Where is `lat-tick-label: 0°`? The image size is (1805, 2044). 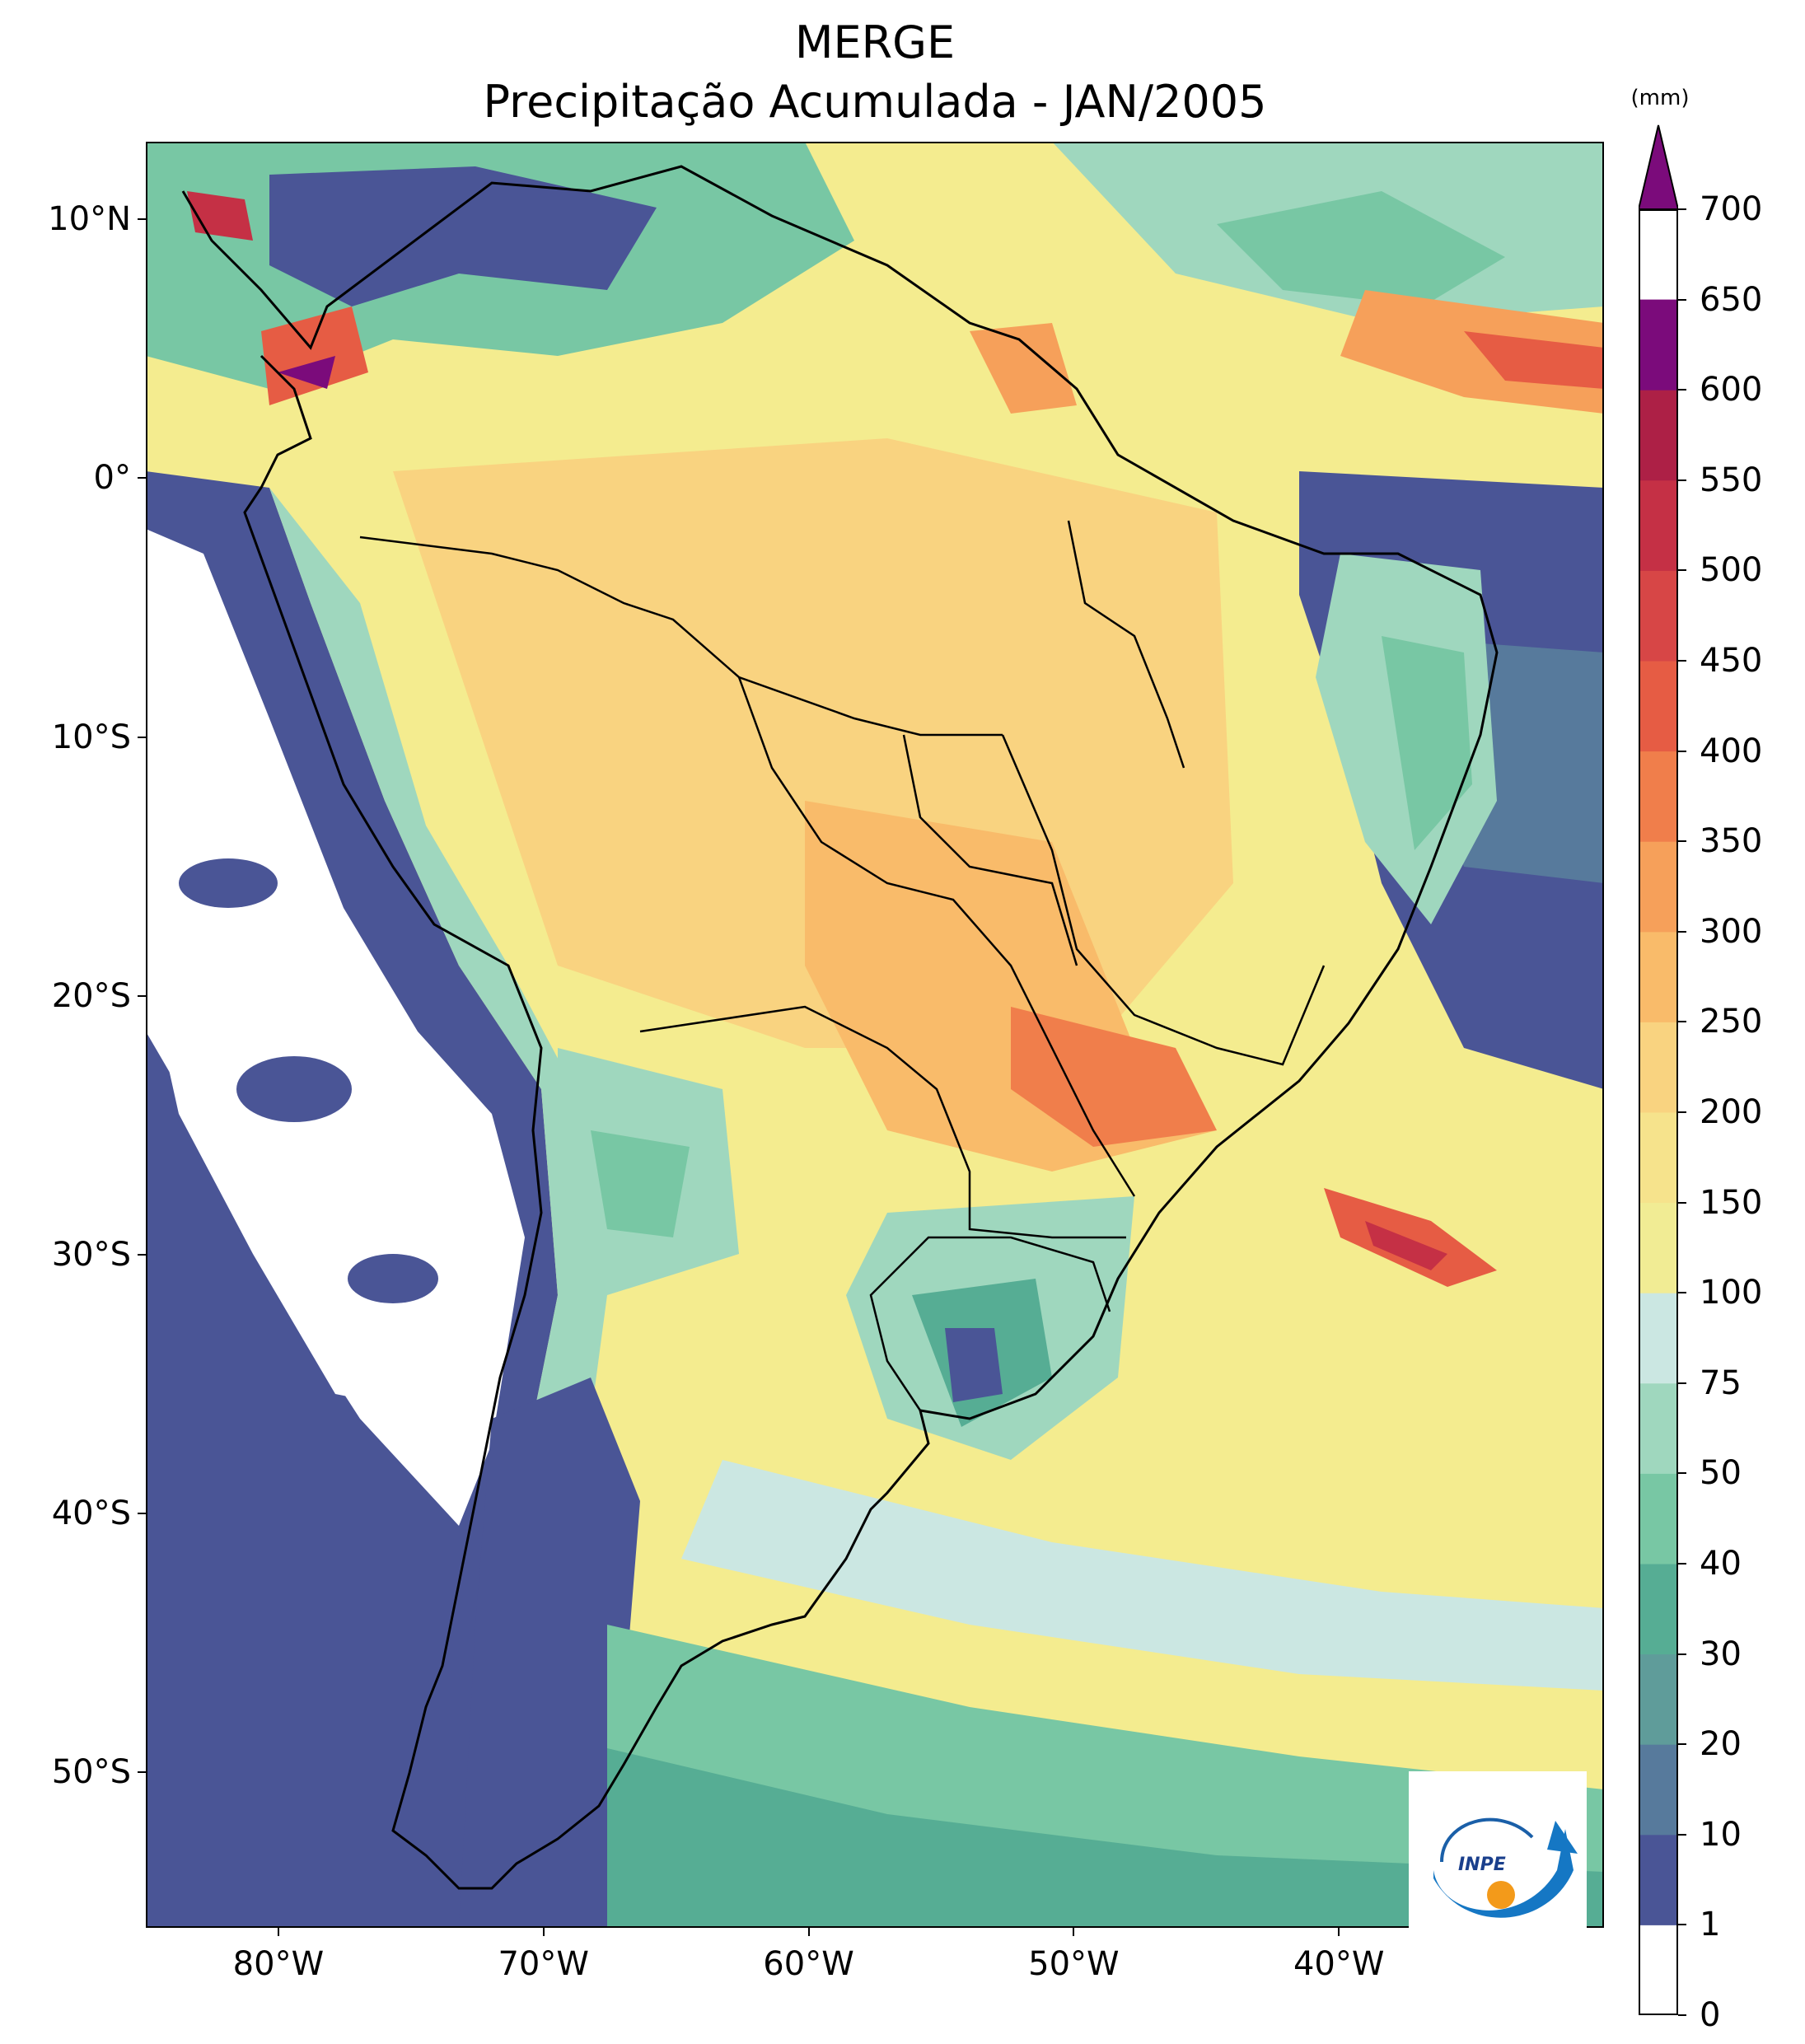 lat-tick-label: 0° is located at coordinates (112, 478).